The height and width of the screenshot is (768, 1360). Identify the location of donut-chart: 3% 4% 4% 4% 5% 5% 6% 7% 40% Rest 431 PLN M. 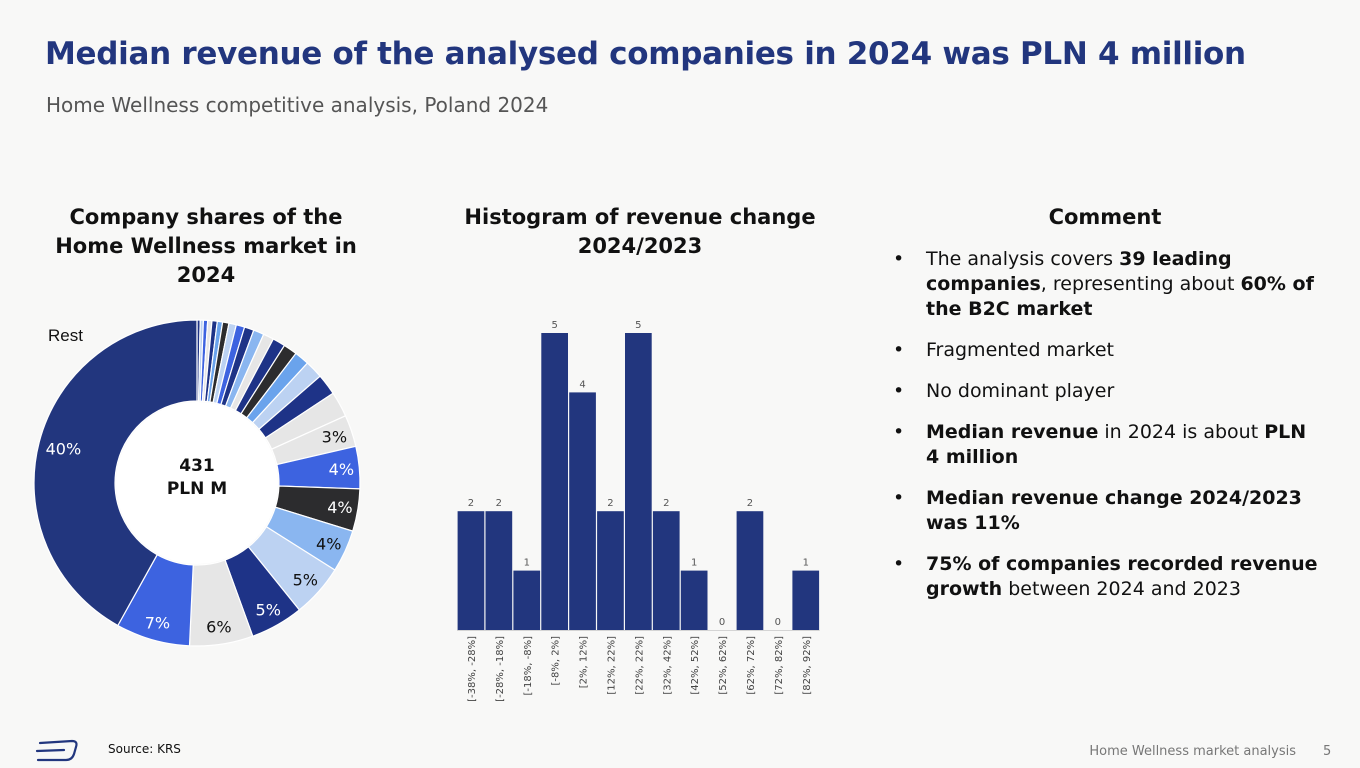
(197, 483).